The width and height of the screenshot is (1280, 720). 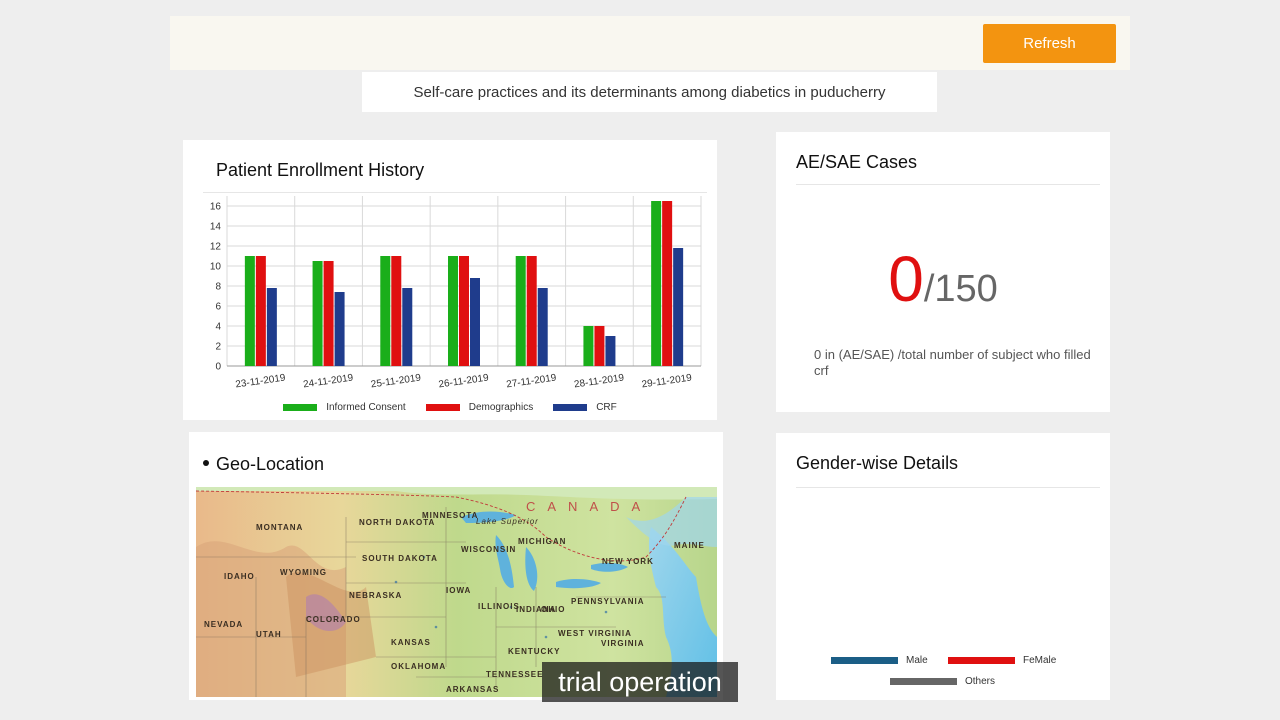 I want to click on legend-swatch-female, so click(x=981, y=660).